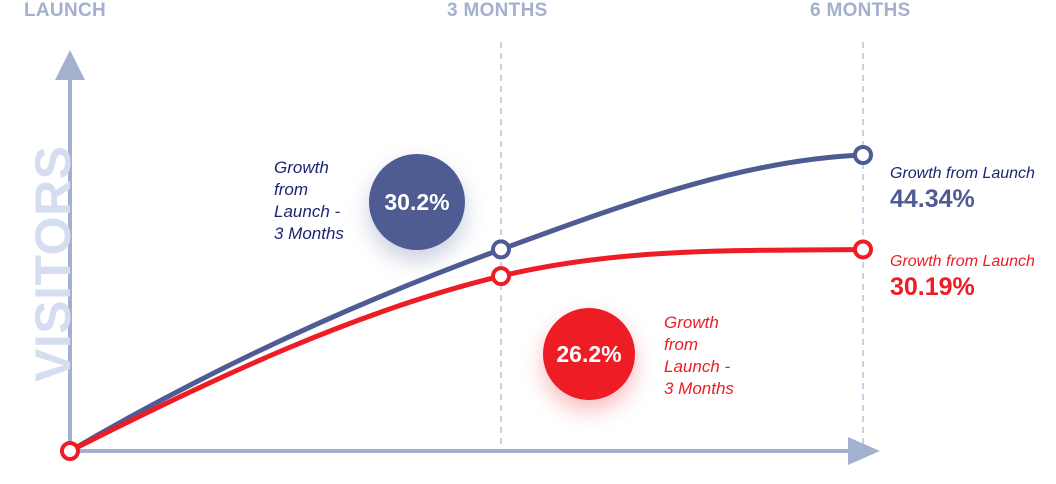 This screenshot has width=1056, height=484. Describe the element at coordinates (932, 199) in the screenshot. I see `blue-end-value: 44.34%` at that location.